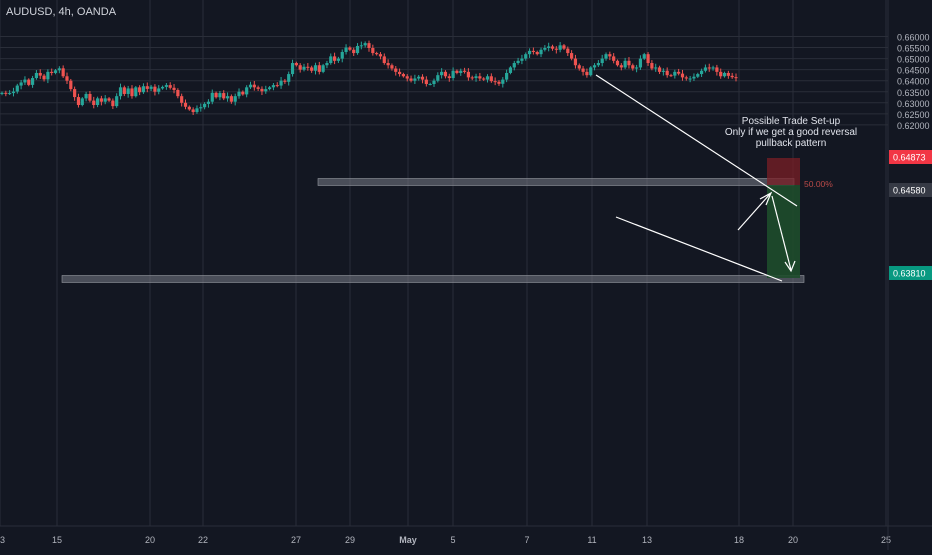 The height and width of the screenshot is (555, 932). What do you see at coordinates (886, 540) in the screenshot?
I see `x-tick-label: 25` at bounding box center [886, 540].